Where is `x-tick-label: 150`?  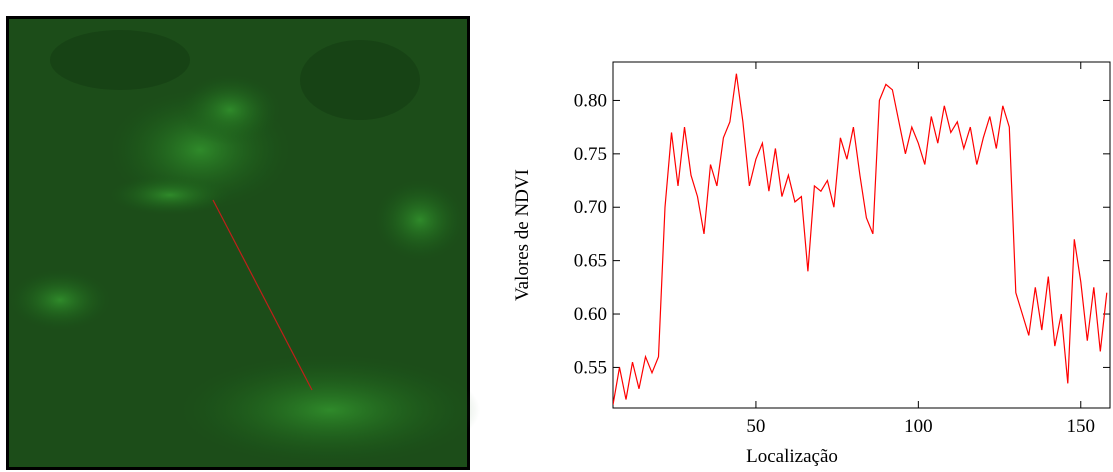 x-tick-label: 150 is located at coordinates (1081, 426).